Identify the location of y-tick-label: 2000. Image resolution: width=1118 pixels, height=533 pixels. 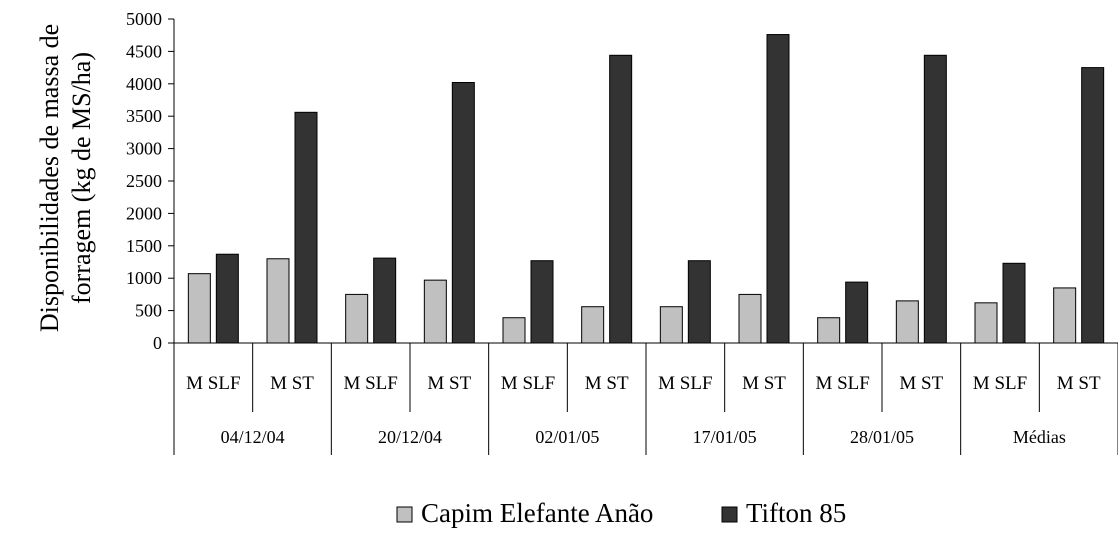
(144, 213).